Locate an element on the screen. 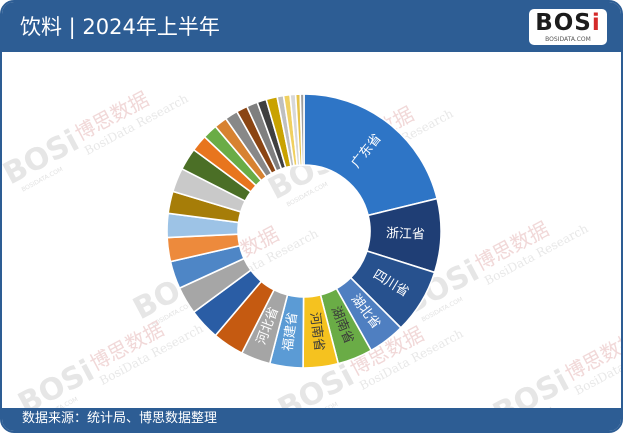 This screenshot has width=623, height=433. page-title: 饮料 | 2024年上半年 is located at coordinates (120, 27).